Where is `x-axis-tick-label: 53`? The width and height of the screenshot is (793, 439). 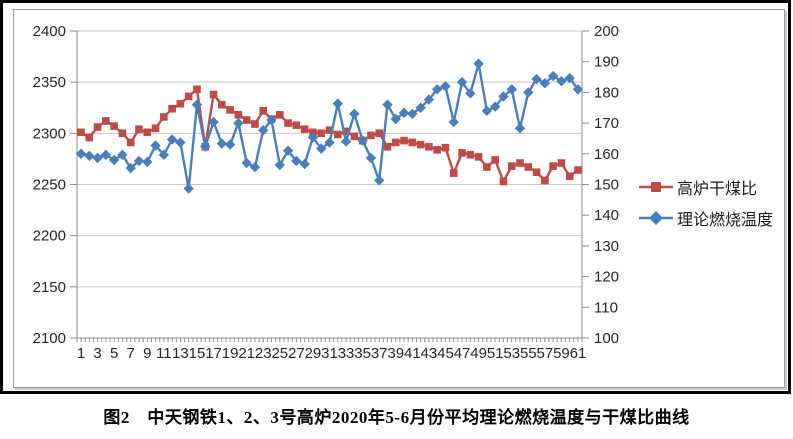
x-axis-tick-label: 53 is located at coordinates (511, 353).